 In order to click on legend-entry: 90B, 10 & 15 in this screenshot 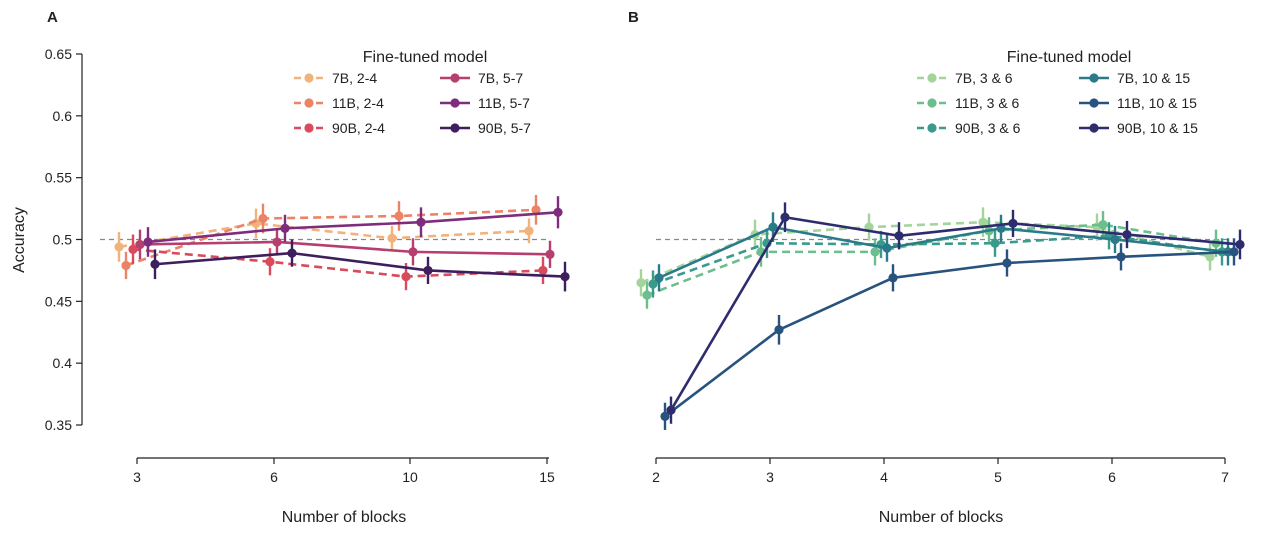, I will do `click(1138, 128)`.